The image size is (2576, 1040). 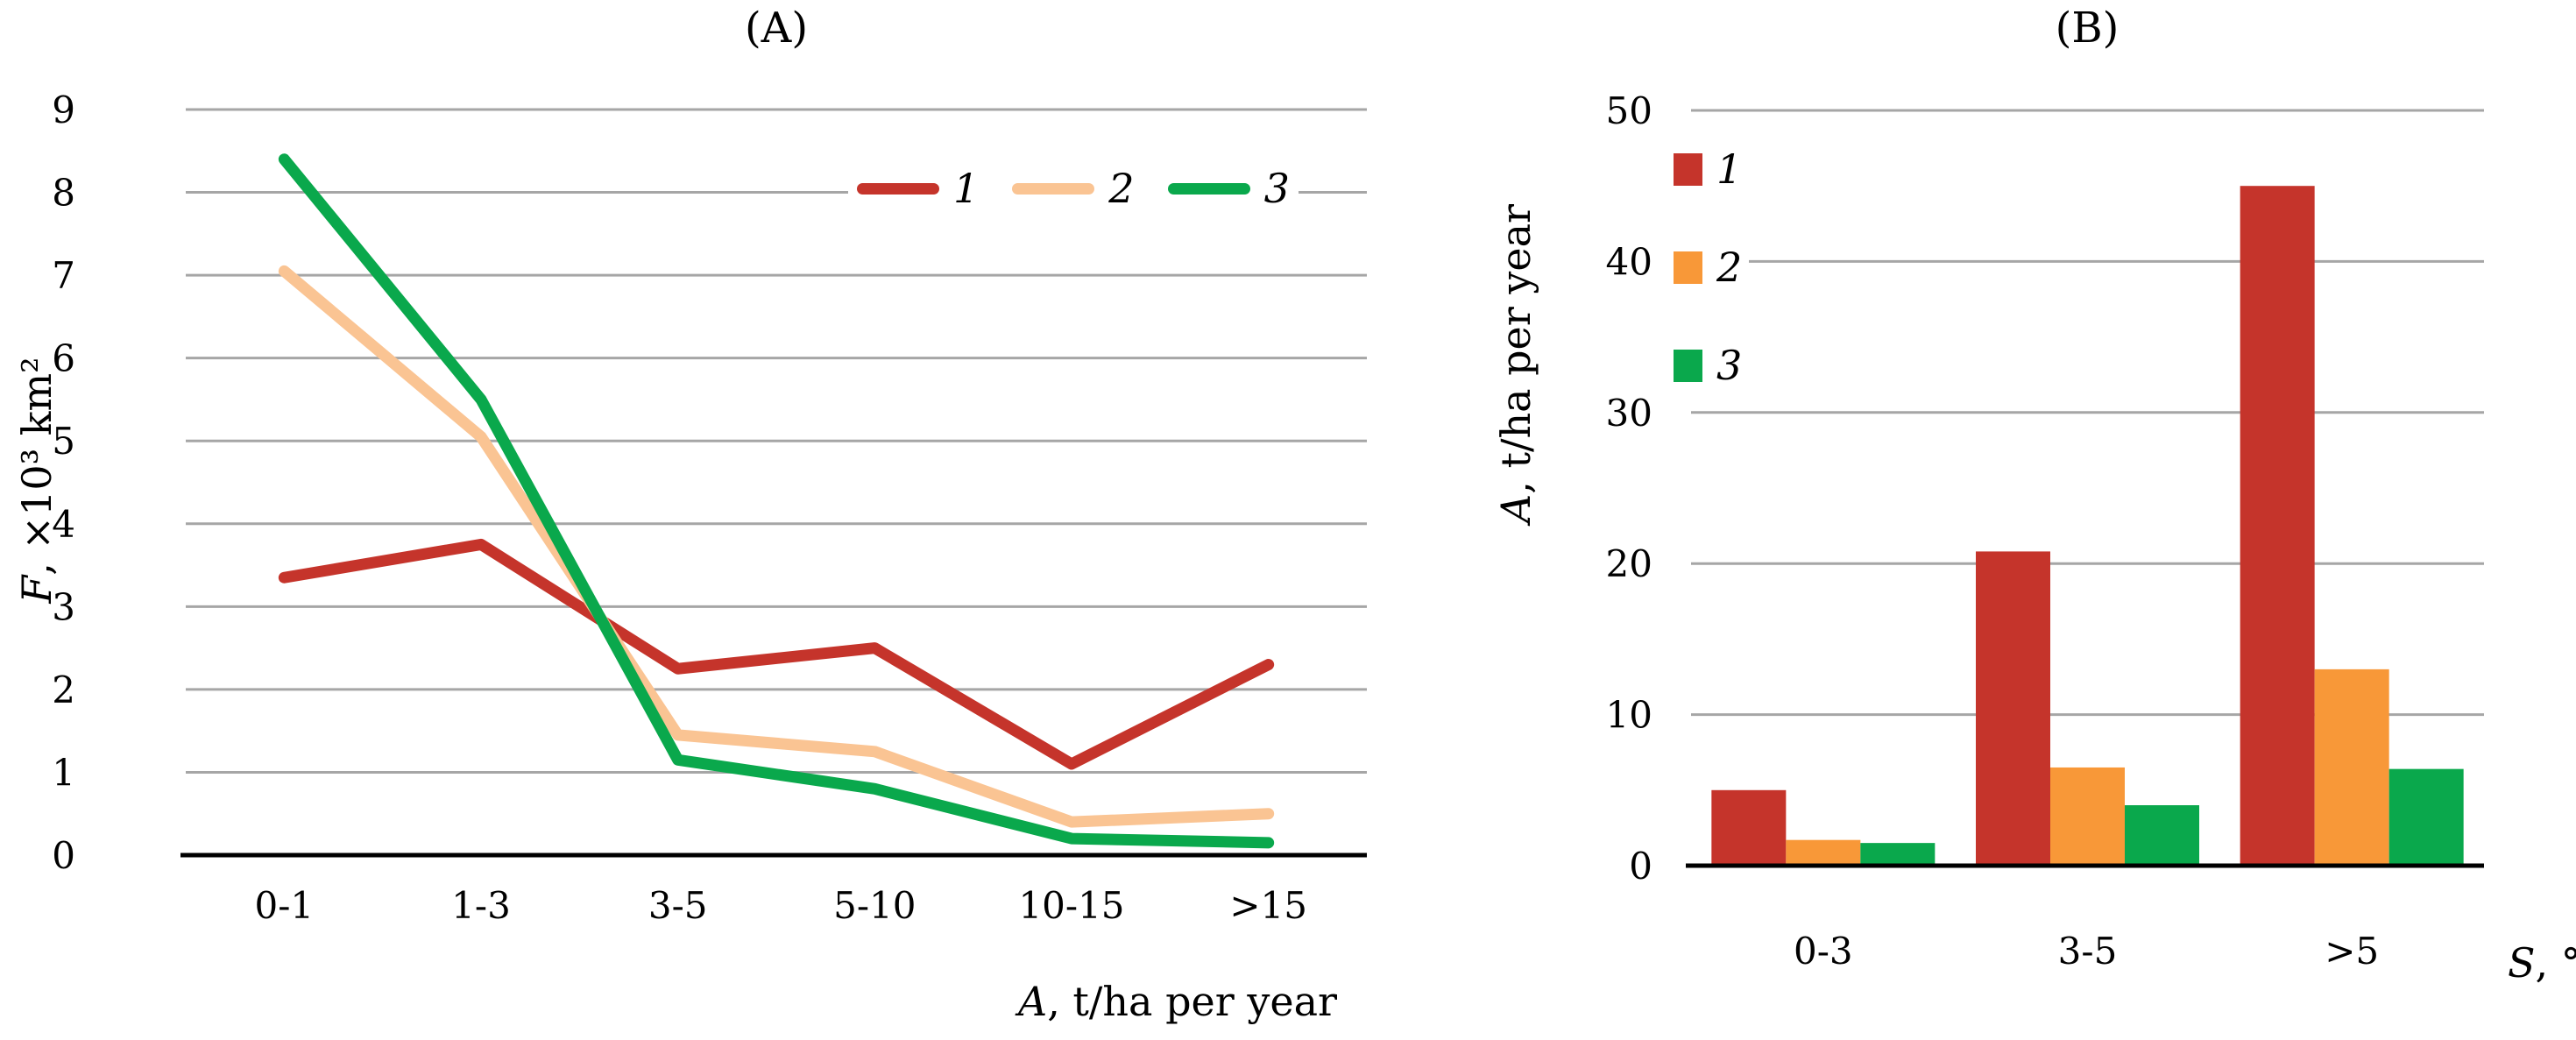 I want to click on panel-a-title: (A), so click(x=776, y=28).